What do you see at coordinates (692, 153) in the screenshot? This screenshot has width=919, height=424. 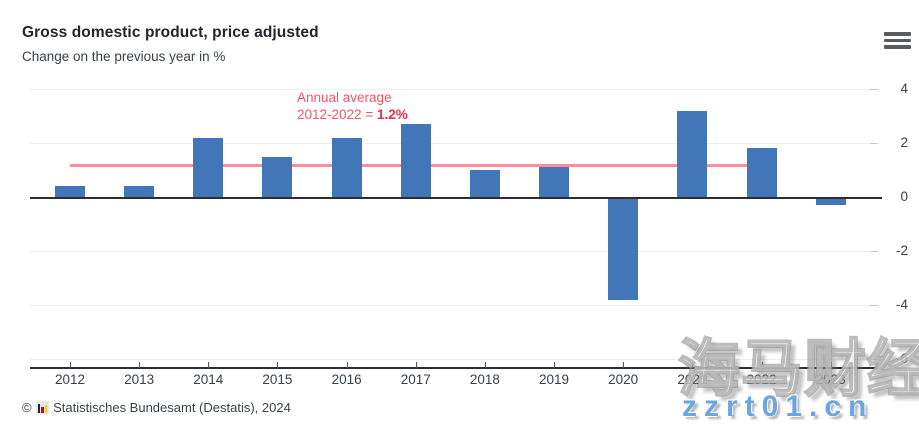 I see `bar-2021` at bounding box center [692, 153].